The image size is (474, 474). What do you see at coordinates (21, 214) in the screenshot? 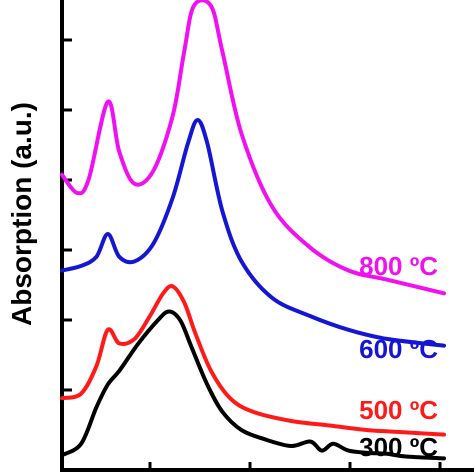
I see `y-axis-label: Absorption (a.u.)` at bounding box center [21, 214].